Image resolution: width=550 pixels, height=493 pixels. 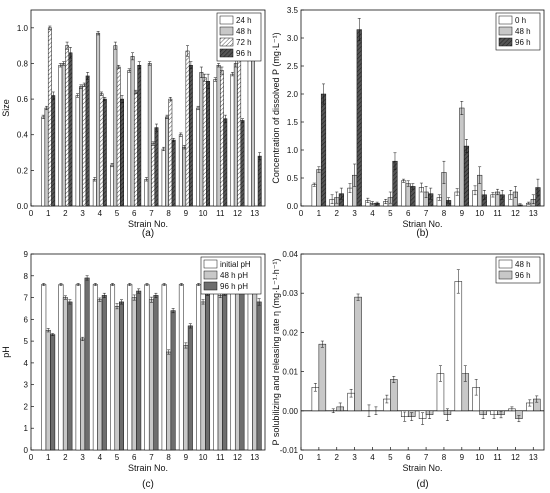 What do you see at coordinates (293, 206) in the screenshot?
I see `y-tick-label: 0.0` at bounding box center [293, 206].